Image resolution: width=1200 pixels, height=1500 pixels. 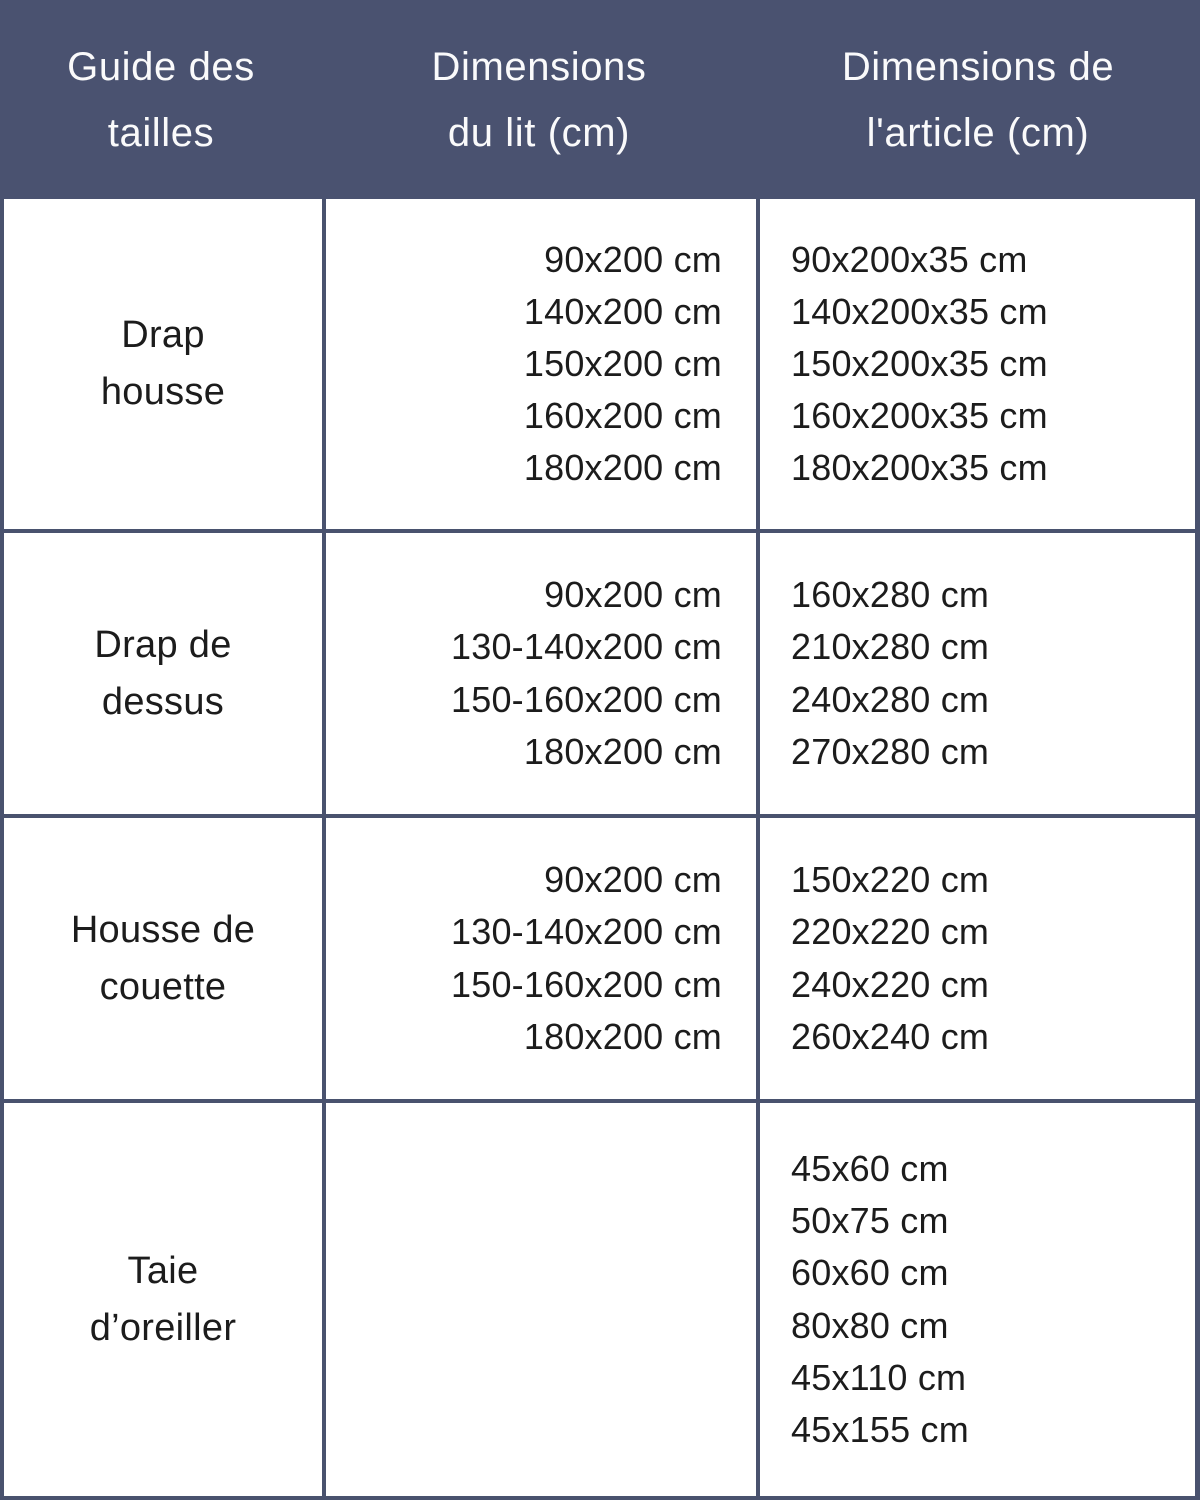 What do you see at coordinates (978, 99) in the screenshot?
I see `header-dimensions-article: Dimensions de l'article (cm)` at bounding box center [978, 99].